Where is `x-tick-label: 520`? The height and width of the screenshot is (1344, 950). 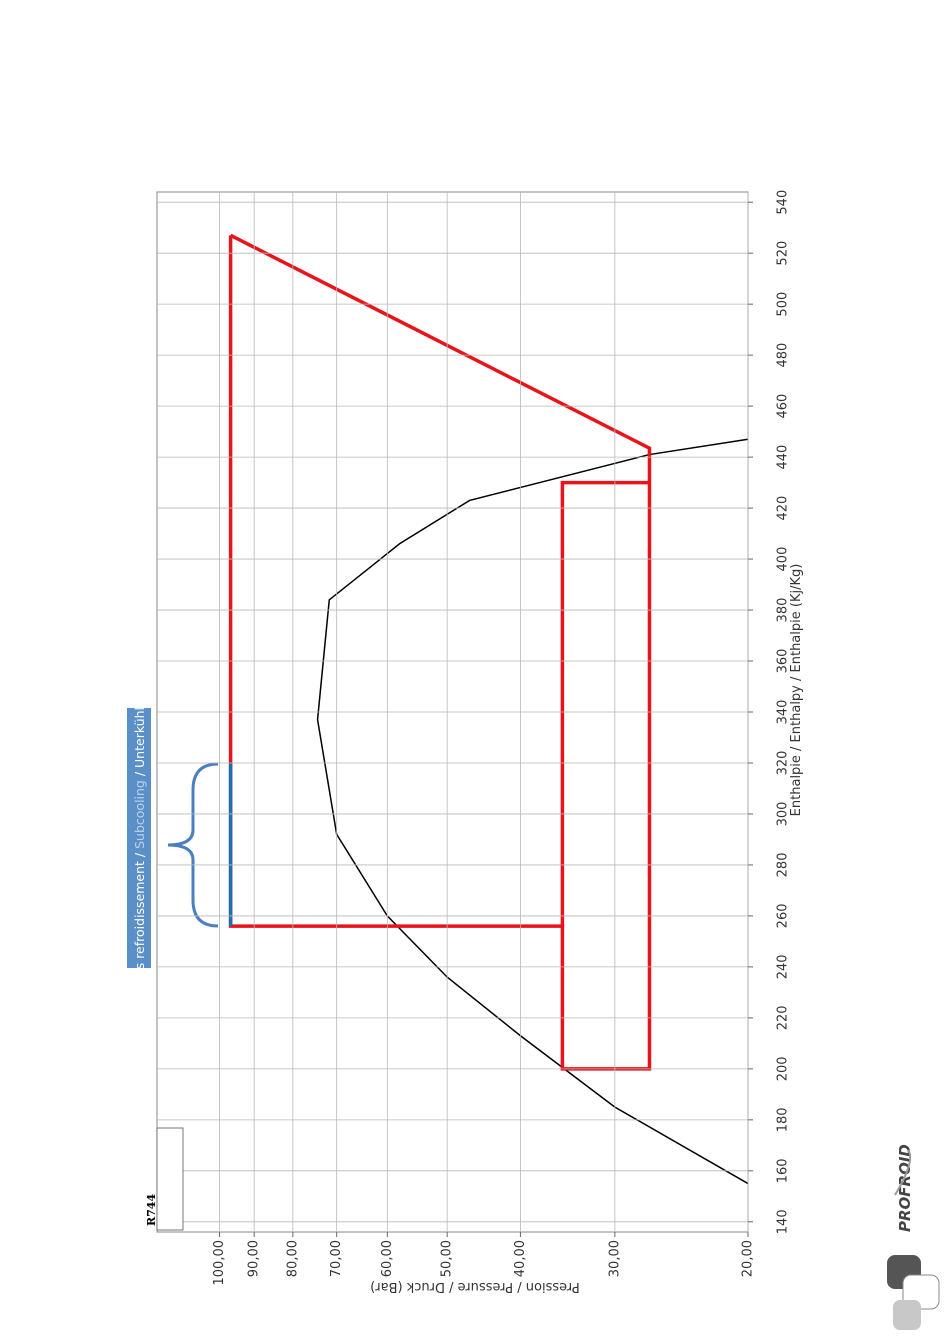 x-tick-label: 520 is located at coordinates (783, 253).